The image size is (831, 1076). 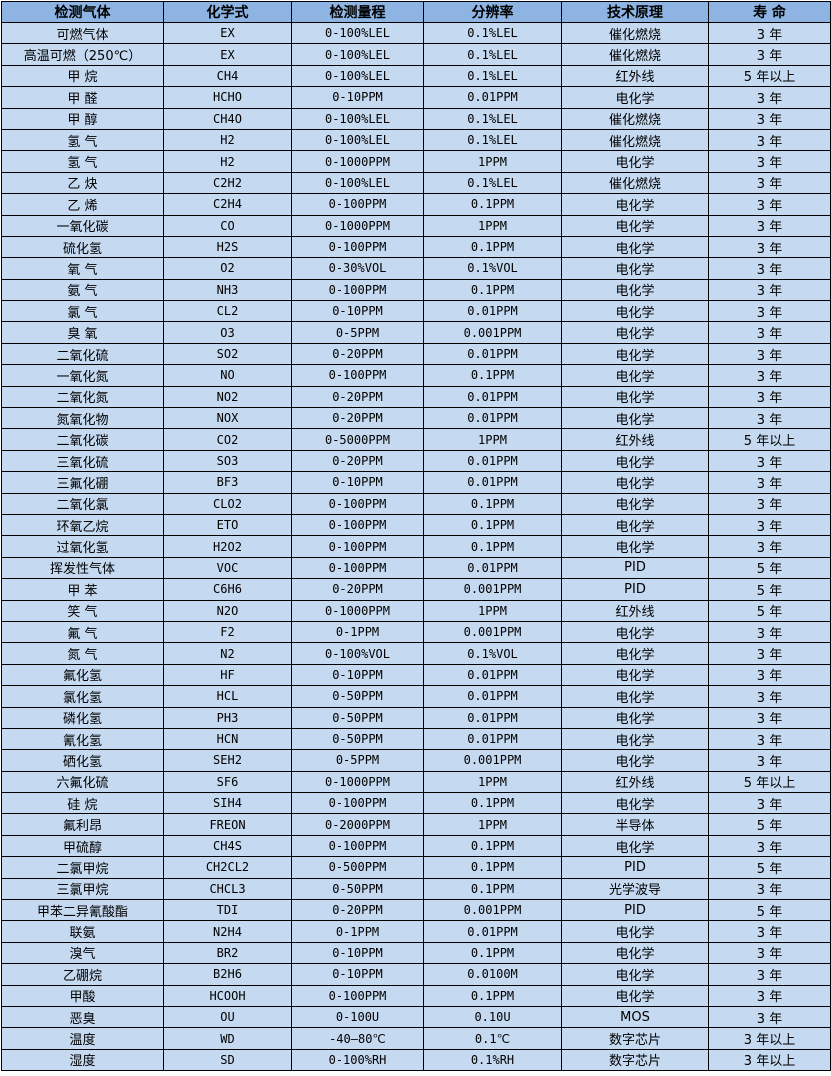 What do you see at coordinates (227, 525) in the screenshot?
I see `formula-cell: ETO` at bounding box center [227, 525].